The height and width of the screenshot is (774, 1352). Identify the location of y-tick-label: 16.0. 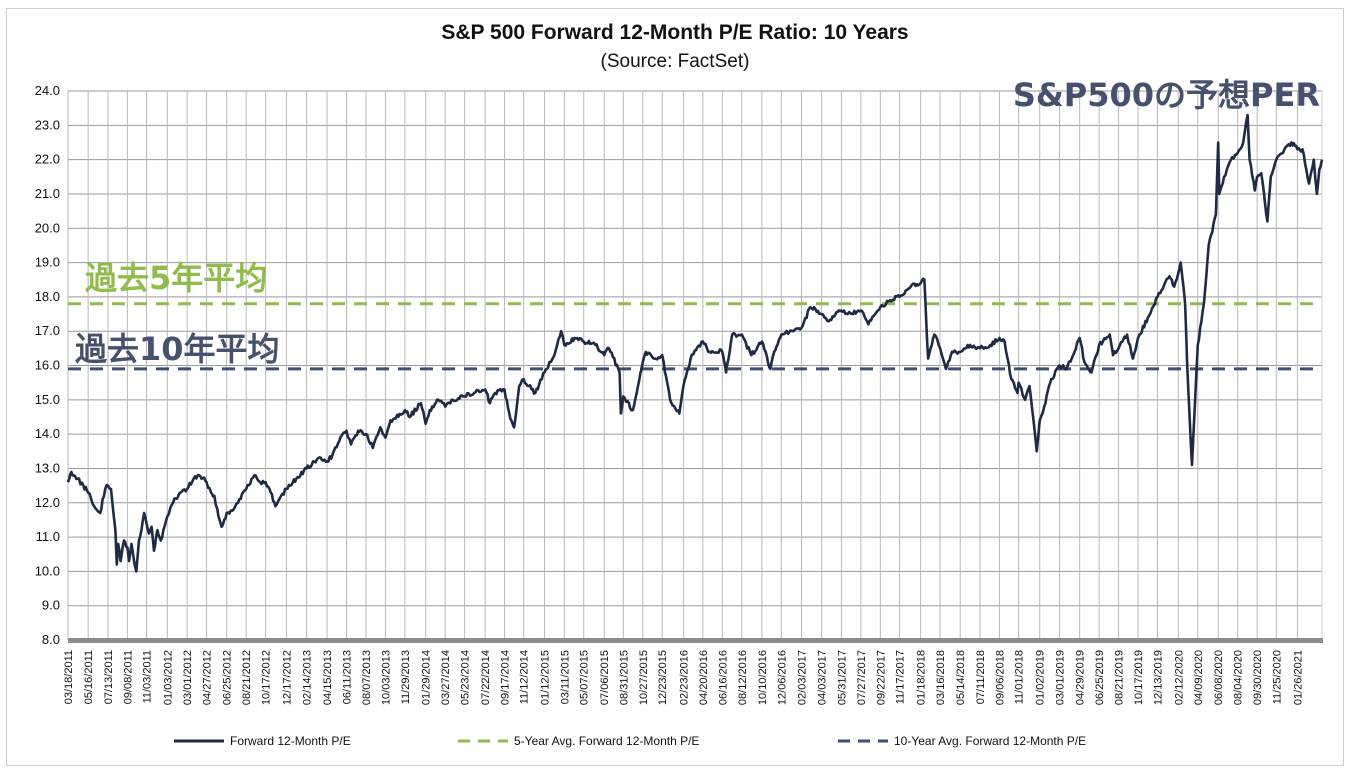
(47, 365).